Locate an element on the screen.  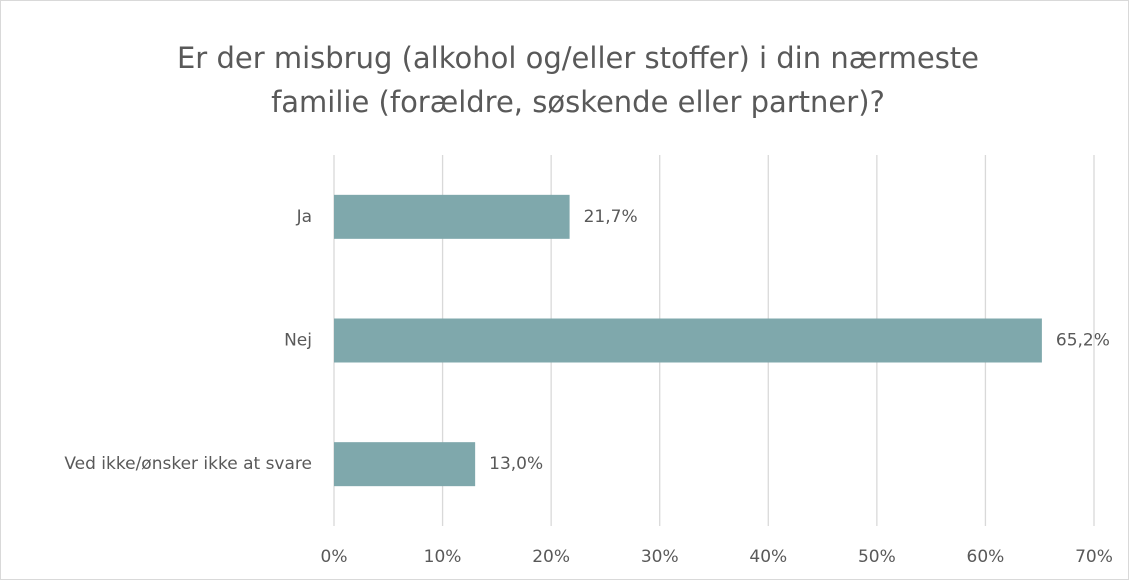
x-tick-label: 0% is located at coordinates (334, 557).